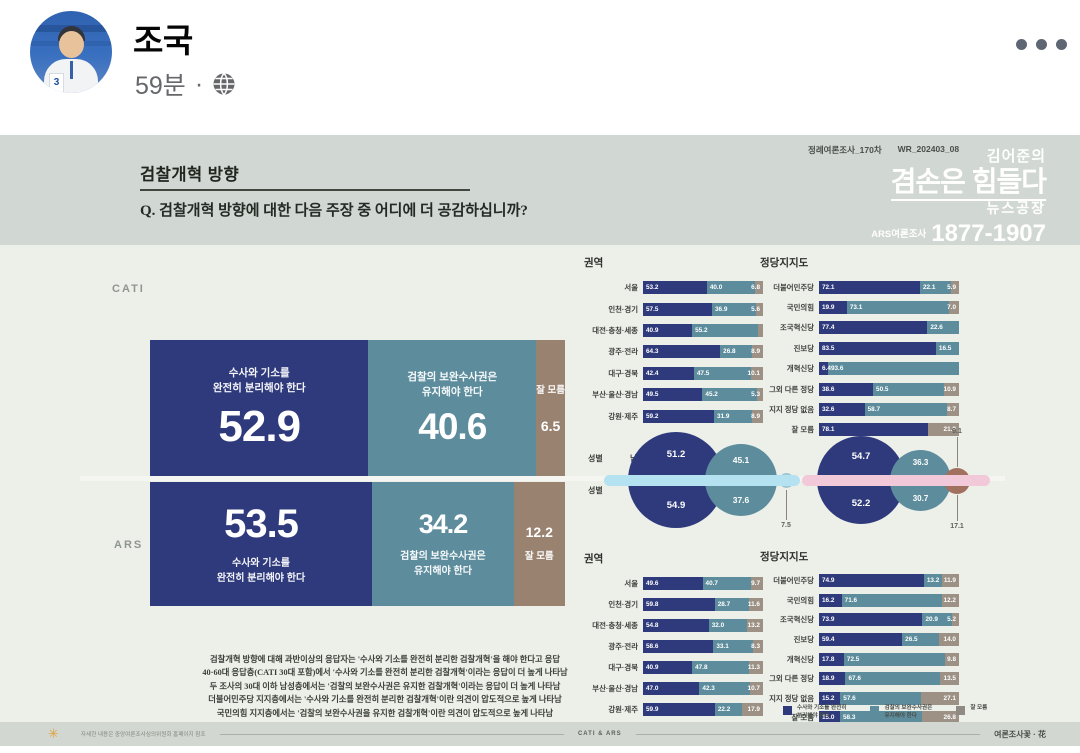 This screenshot has width=1080, height=753. I want to click on bar-value: 8.9, so click(755, 352).